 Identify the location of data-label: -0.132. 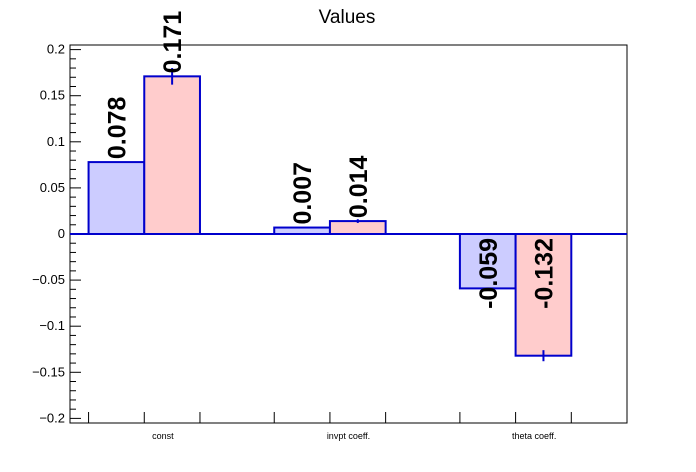
(544, 273).